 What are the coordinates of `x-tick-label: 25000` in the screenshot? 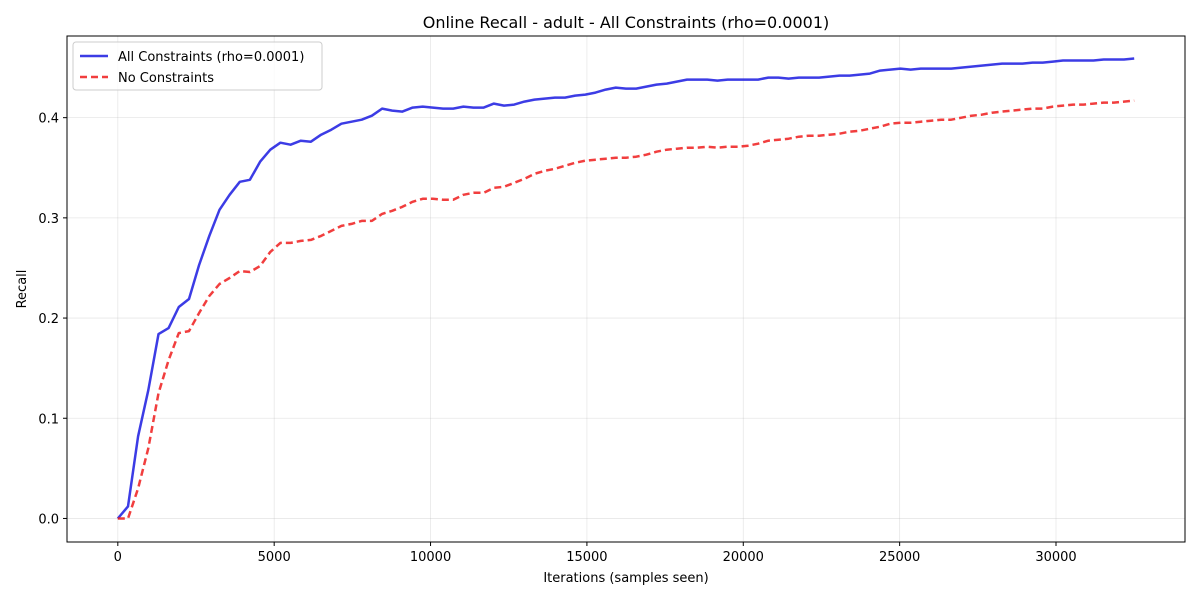 It's located at (899, 557).